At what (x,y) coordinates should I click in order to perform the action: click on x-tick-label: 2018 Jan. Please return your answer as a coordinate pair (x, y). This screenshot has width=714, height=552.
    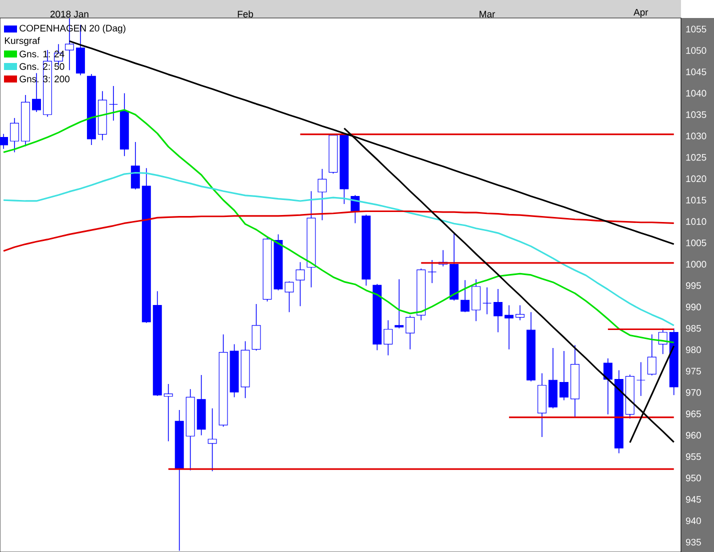
    Looking at the image, I should click on (69, 14).